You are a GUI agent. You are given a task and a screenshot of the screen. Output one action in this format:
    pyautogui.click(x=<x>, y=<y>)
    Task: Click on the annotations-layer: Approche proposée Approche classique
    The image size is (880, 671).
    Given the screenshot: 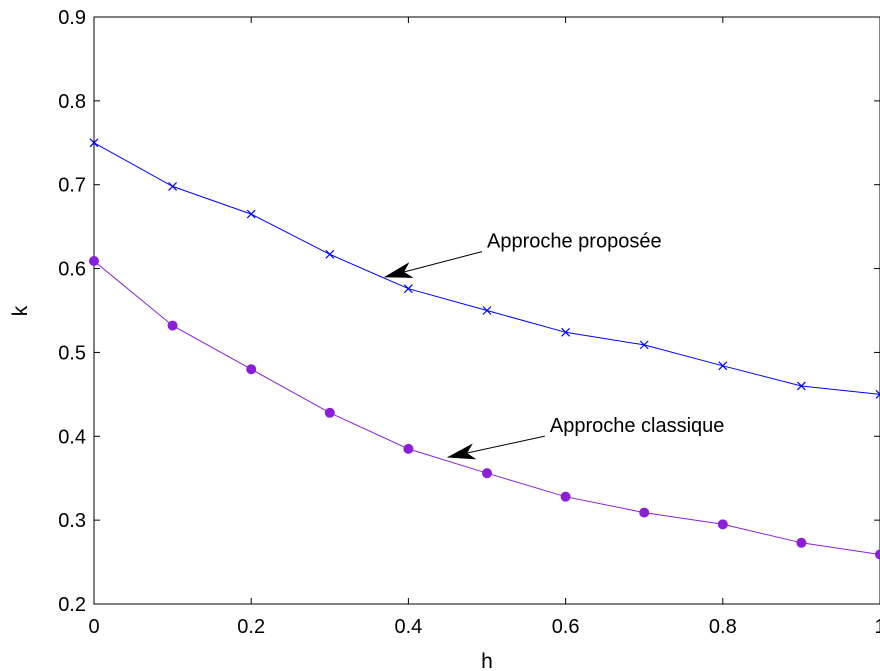 What is the action you would take?
    pyautogui.click(x=554, y=345)
    